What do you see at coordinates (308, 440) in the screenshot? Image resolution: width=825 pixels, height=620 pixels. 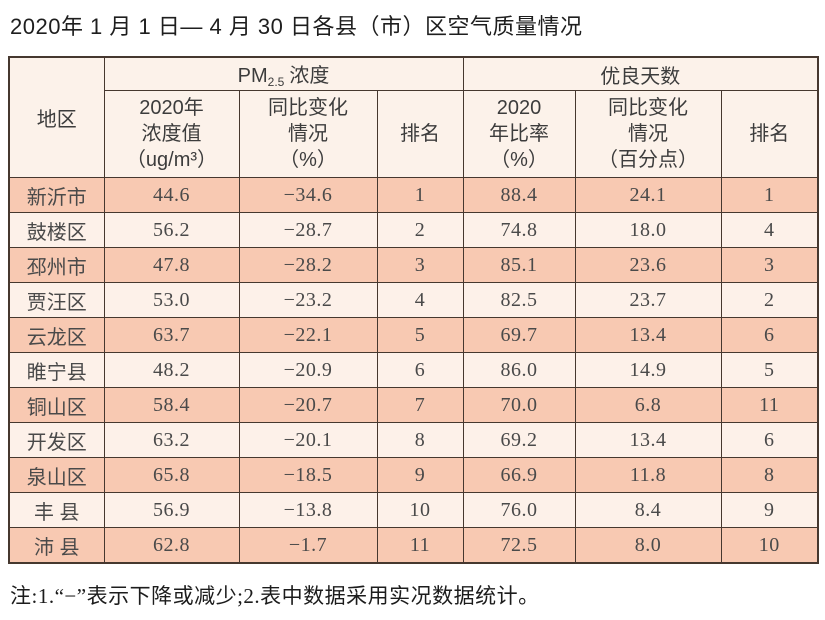 I see `pm_change-cell: −20.1` at bounding box center [308, 440].